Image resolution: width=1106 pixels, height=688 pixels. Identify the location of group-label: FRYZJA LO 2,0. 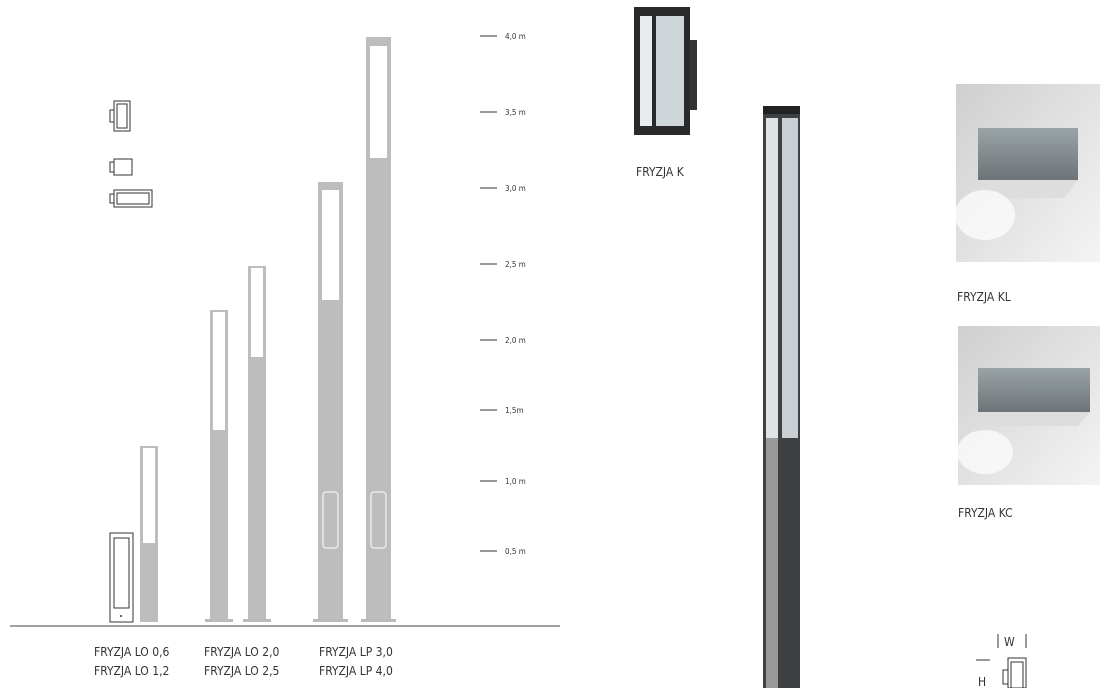
(242, 652).